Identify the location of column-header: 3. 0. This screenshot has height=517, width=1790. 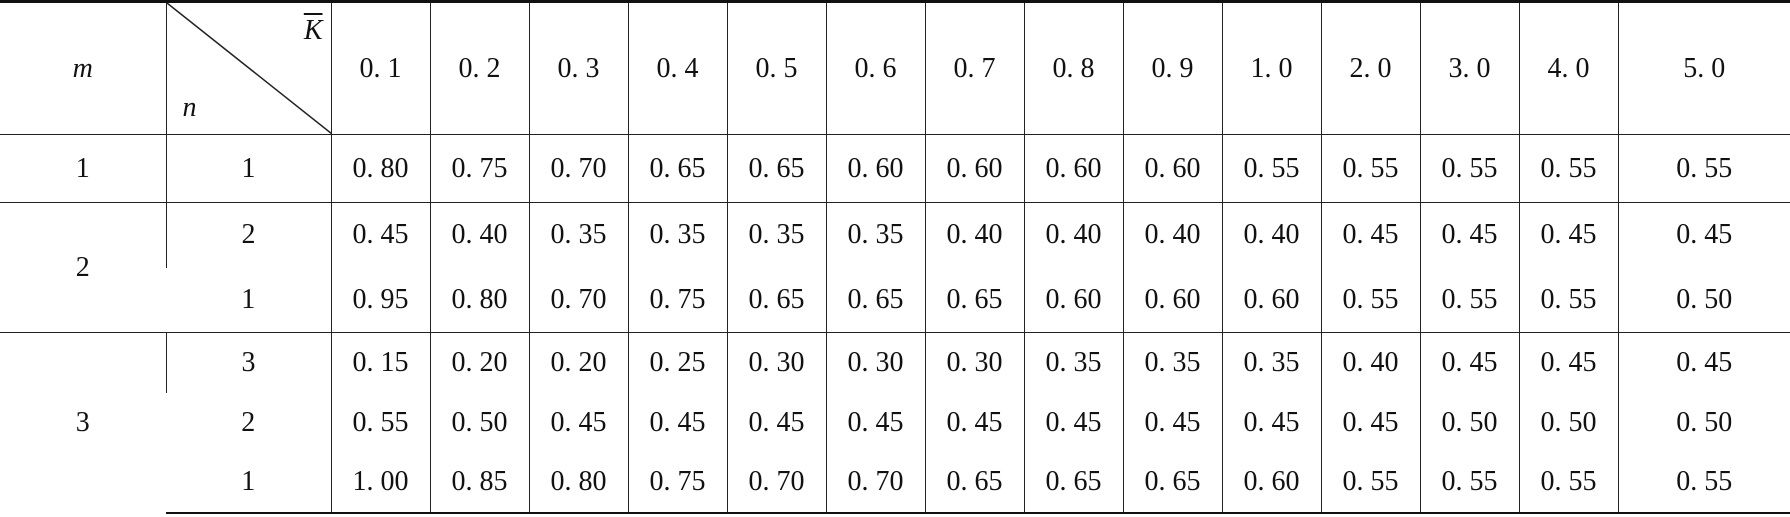
(1469, 67).